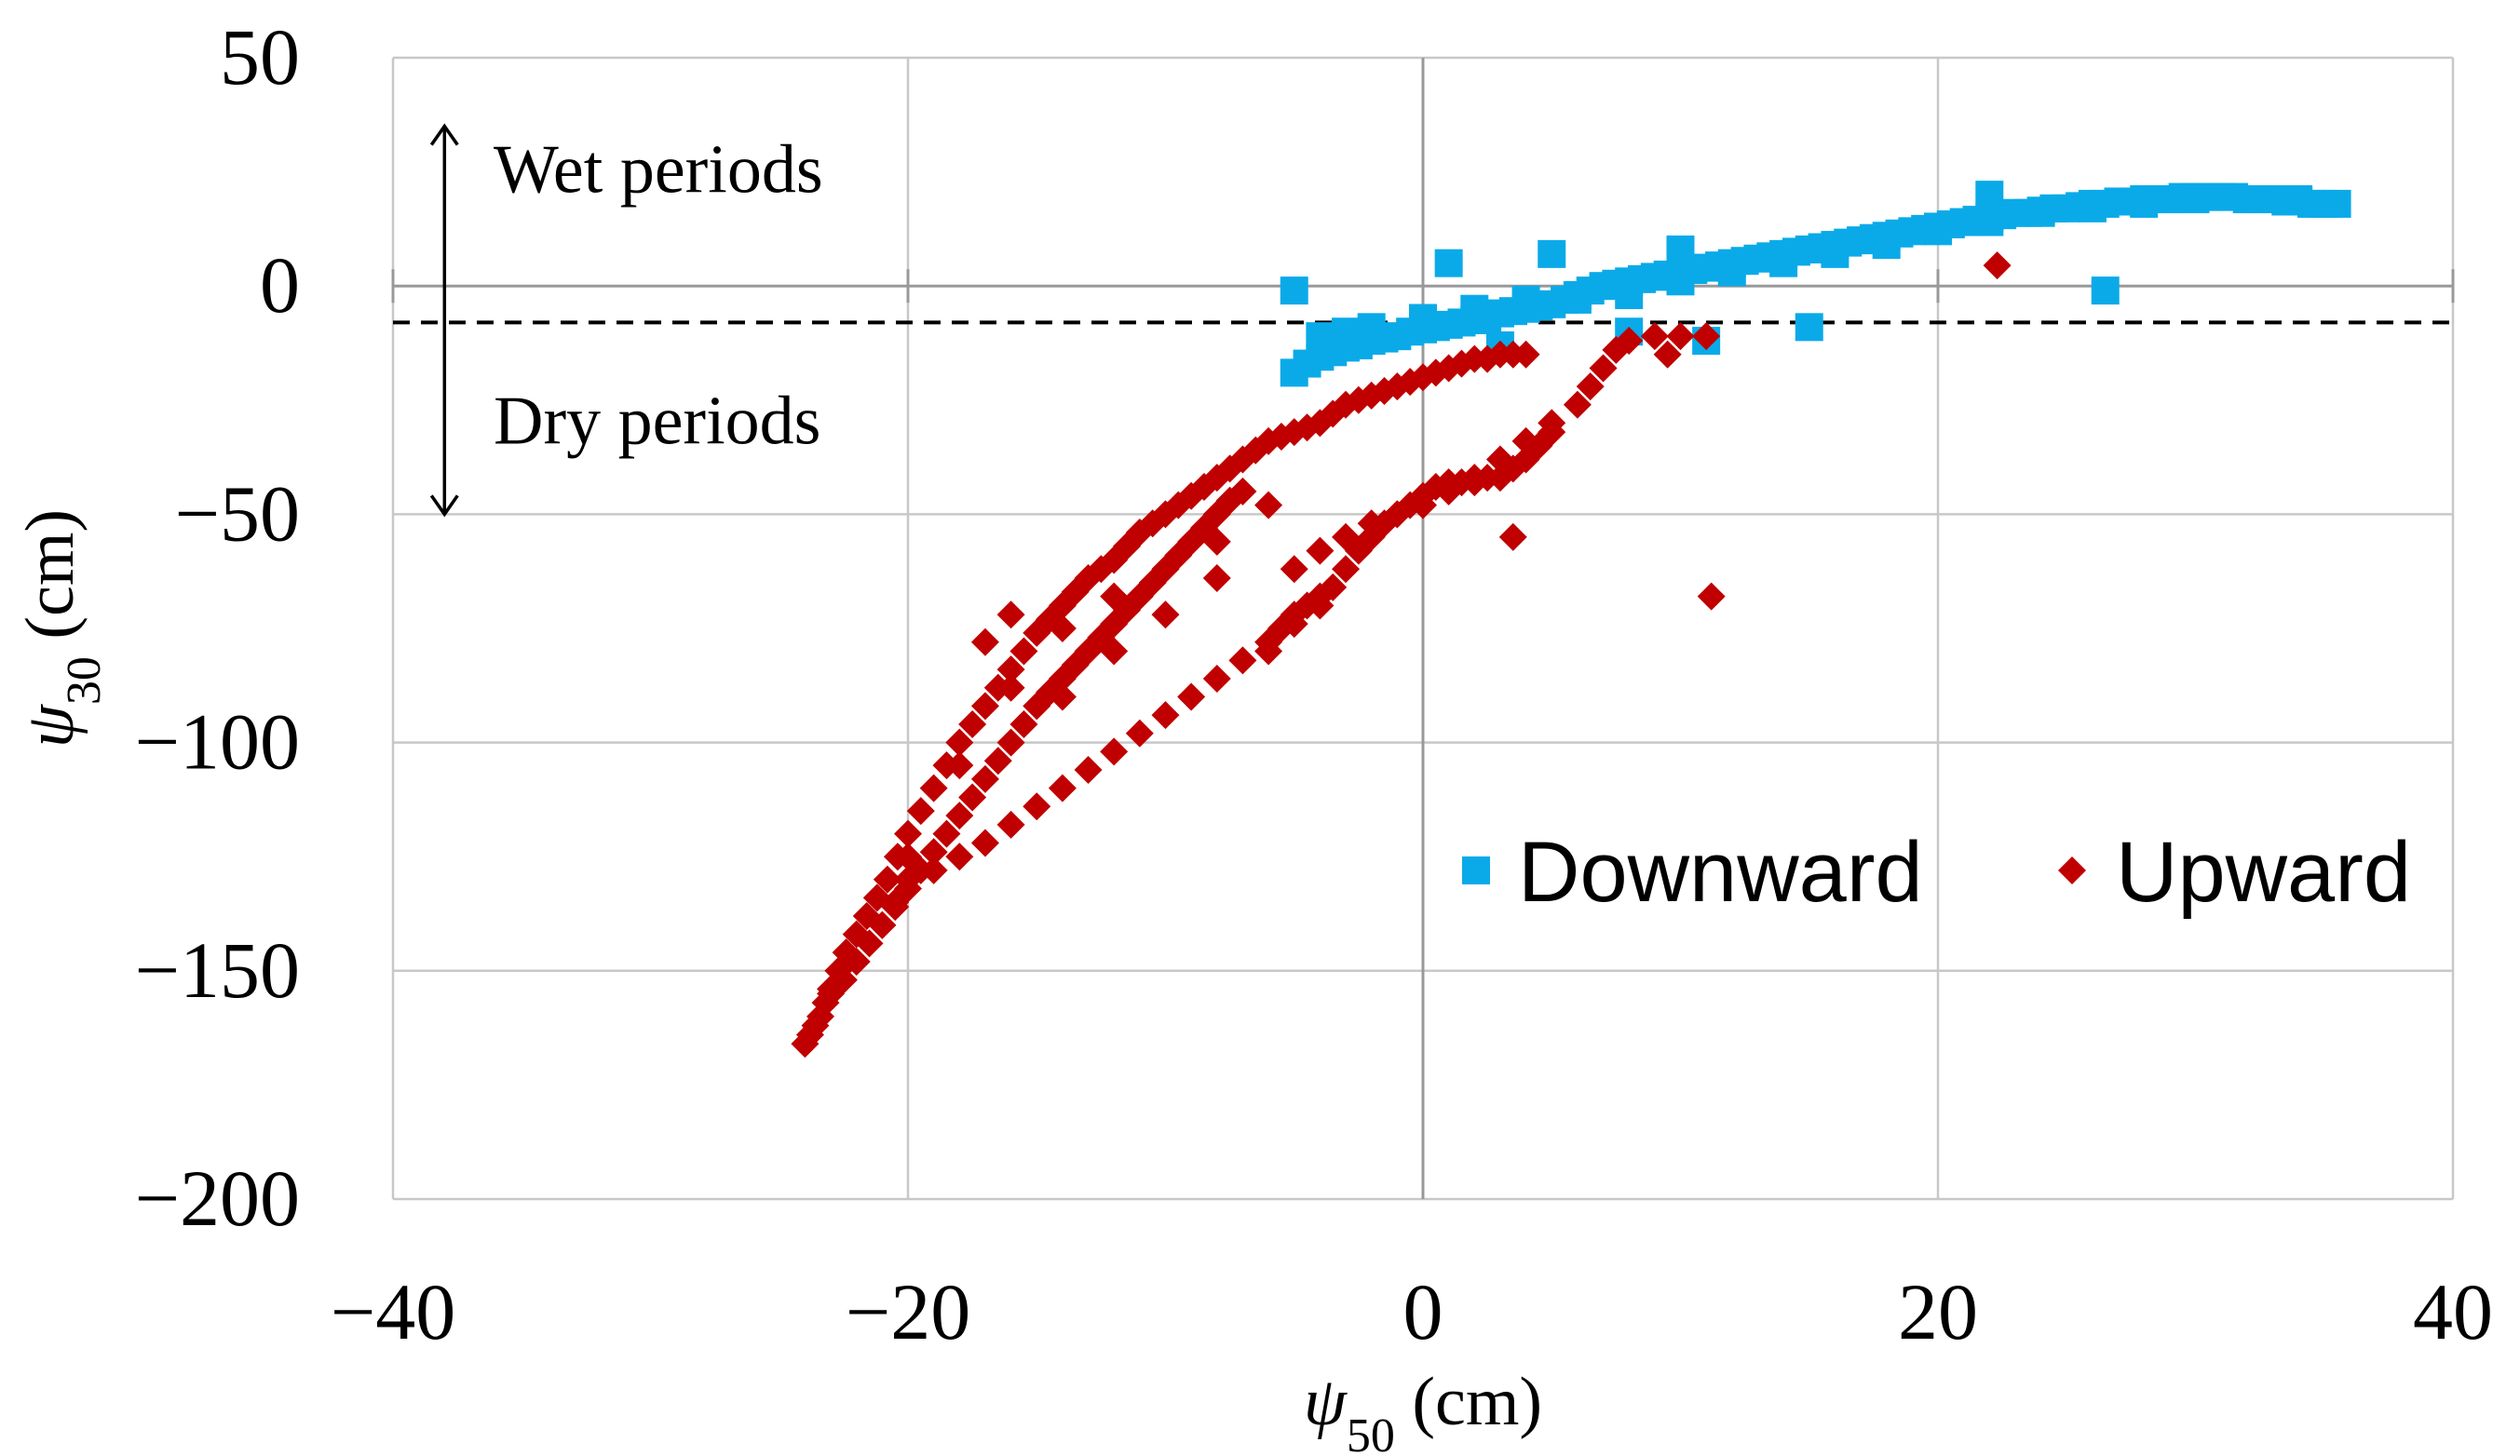 The image size is (2520, 1456). Describe the element at coordinates (260, 56) in the screenshot. I see `y-tick-label: 50` at that location.